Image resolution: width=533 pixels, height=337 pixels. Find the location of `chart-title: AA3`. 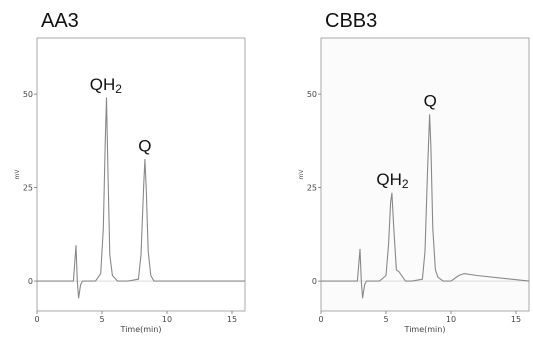

chart-title: AA3 is located at coordinates (60, 21).